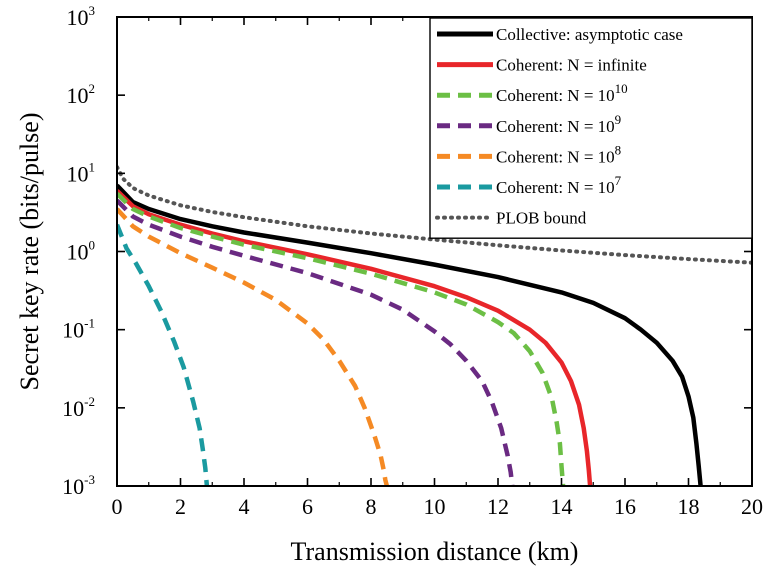  What do you see at coordinates (541, 218) in the screenshot?
I see `legend-label: PLOB bound` at bounding box center [541, 218].